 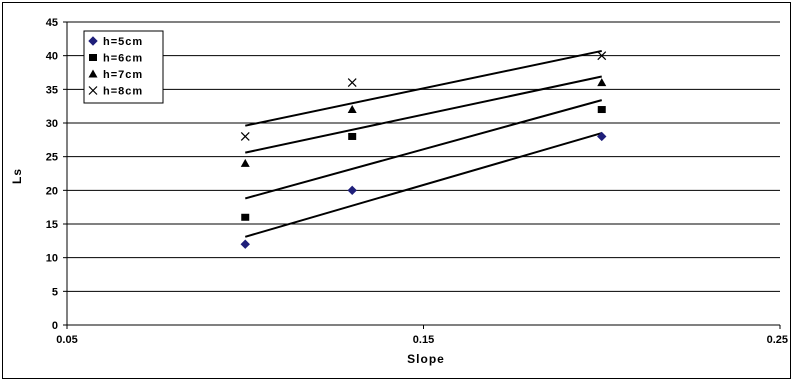 What do you see at coordinates (52, 225) in the screenshot?
I see `y-tick-label: 15` at bounding box center [52, 225].